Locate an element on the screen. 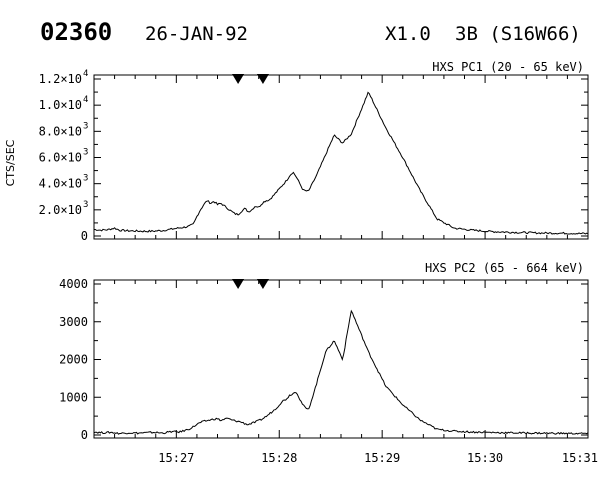  x-tick-label: 15:29 is located at coordinates (382, 458).